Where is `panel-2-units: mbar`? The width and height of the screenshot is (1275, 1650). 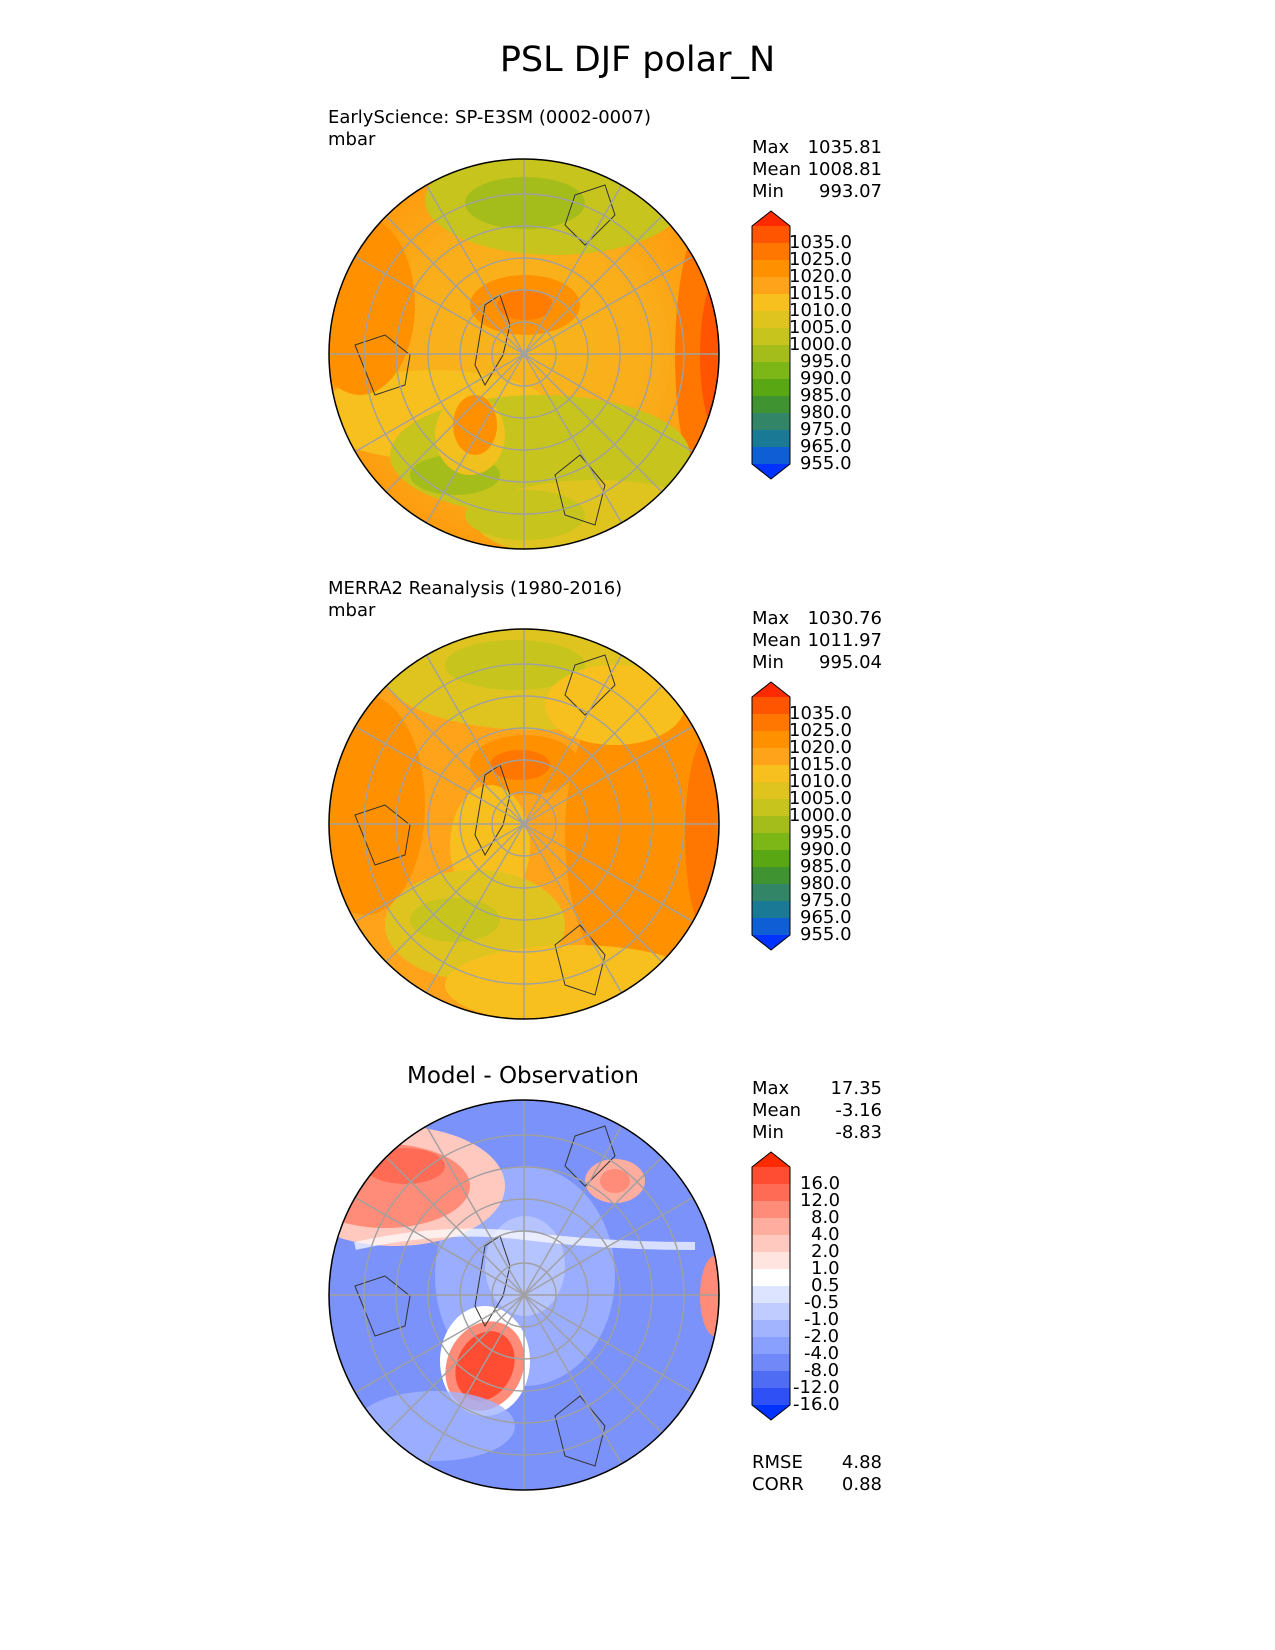 panel-2-units: mbar is located at coordinates (352, 610).